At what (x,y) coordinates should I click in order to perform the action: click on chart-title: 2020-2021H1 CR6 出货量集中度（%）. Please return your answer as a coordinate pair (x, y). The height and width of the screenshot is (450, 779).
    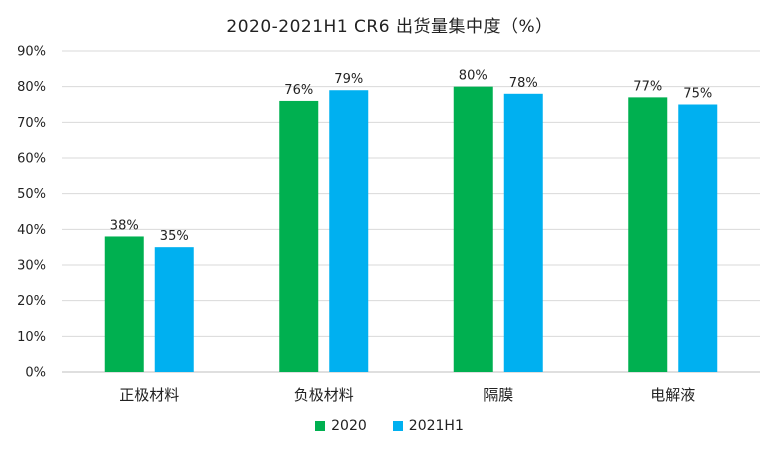
    Looking at the image, I should click on (389, 27).